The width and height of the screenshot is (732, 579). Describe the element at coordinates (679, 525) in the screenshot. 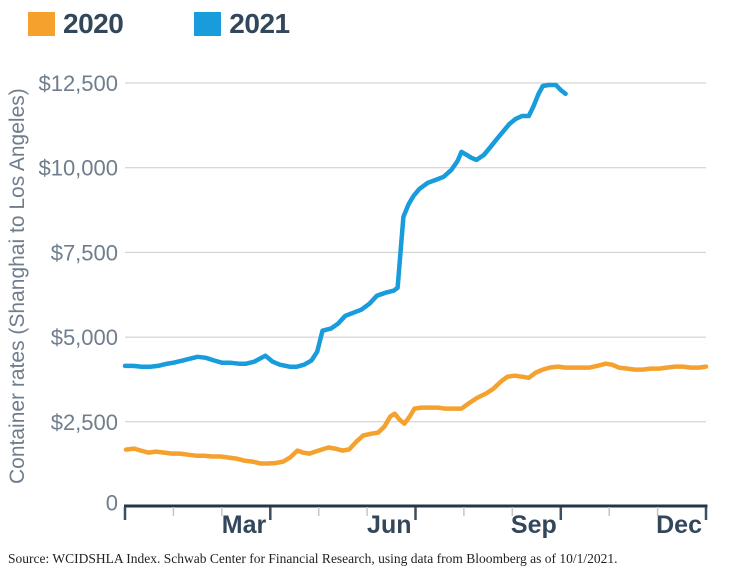

I see `x-tick-label-dec: Dec` at that location.